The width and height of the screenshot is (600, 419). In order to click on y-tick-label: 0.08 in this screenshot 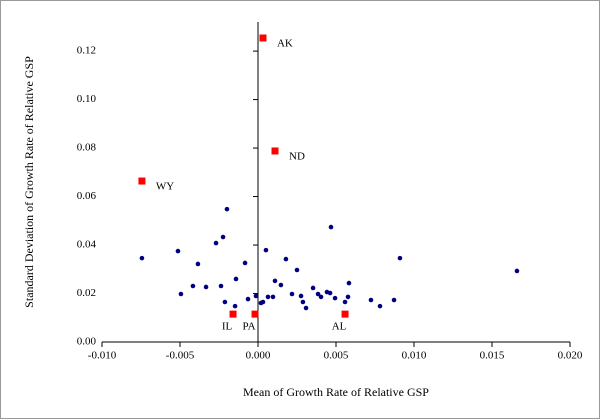, I will do `click(87, 148)`.